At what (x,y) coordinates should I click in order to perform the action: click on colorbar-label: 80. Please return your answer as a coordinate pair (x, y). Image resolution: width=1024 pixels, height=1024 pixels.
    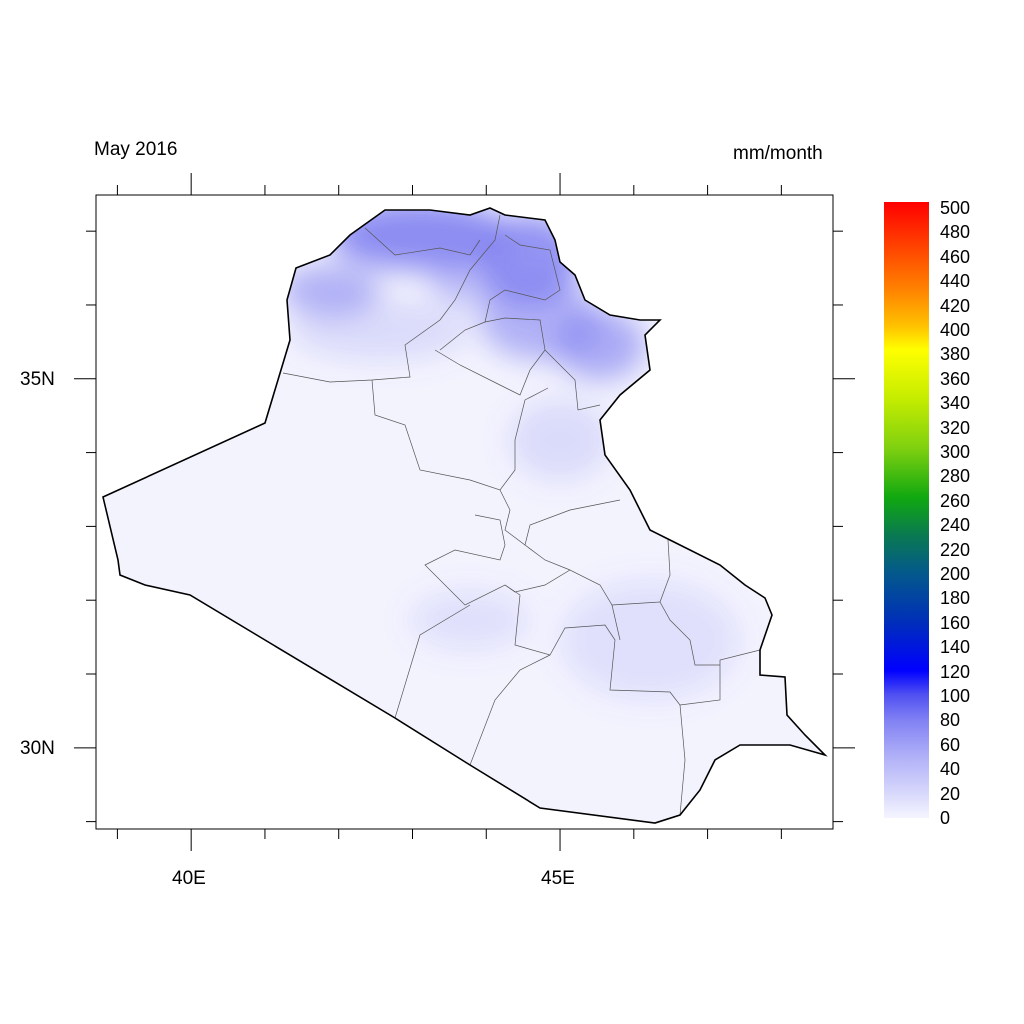
    Looking at the image, I should click on (950, 720).